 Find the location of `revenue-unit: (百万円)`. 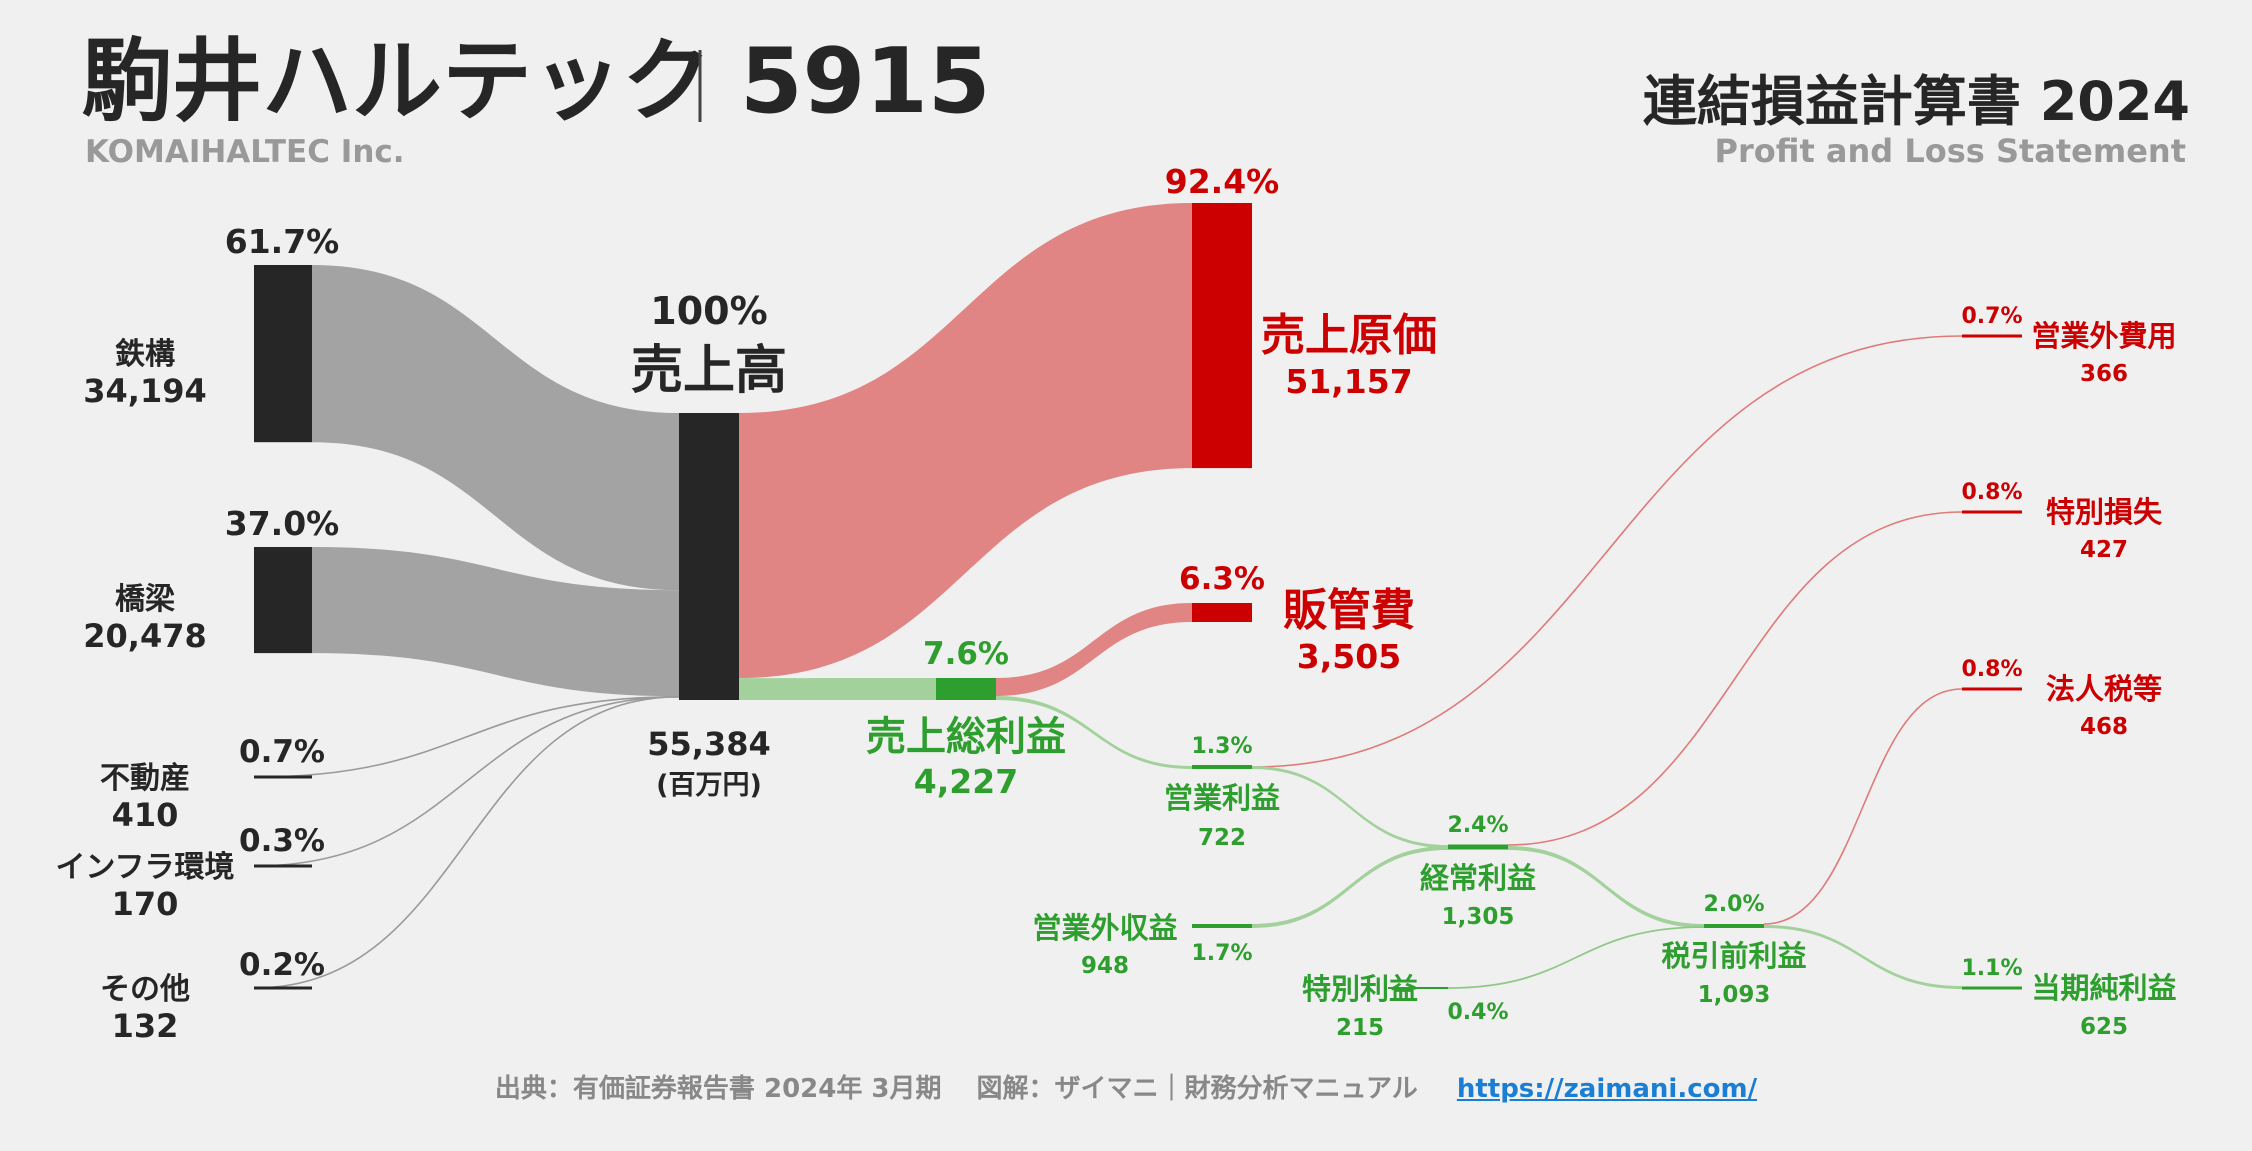

revenue-unit: (百万円) is located at coordinates (709, 785).